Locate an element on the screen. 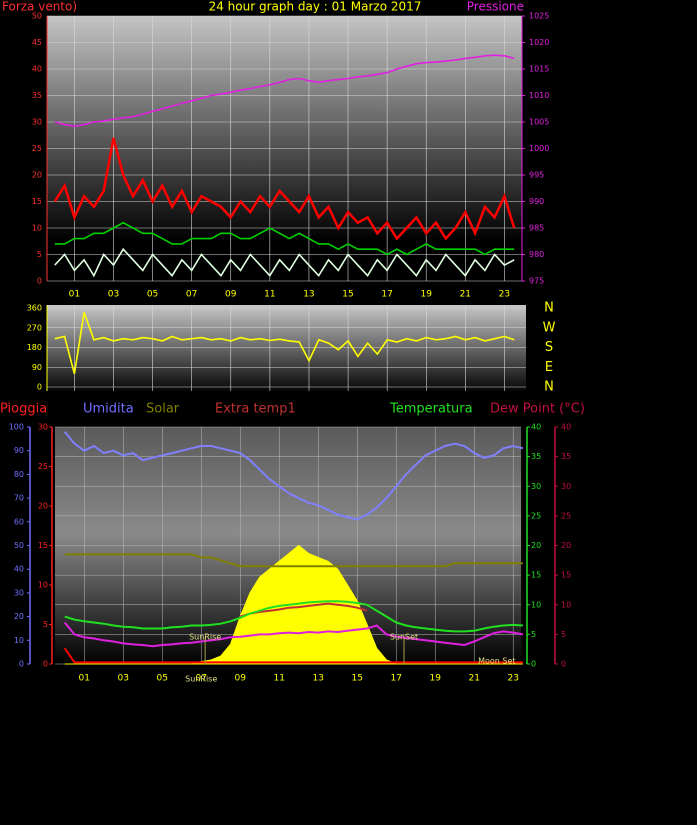 The height and width of the screenshot is (825, 697). annotation: Moon Set is located at coordinates (496, 661).